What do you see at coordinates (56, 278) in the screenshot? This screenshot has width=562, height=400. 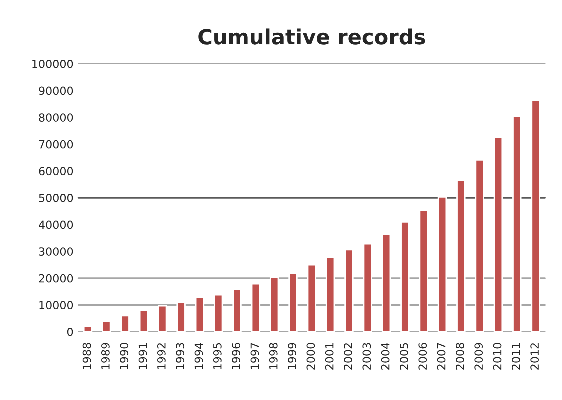 I see `y-tick-label: 20000` at bounding box center [56, 278].